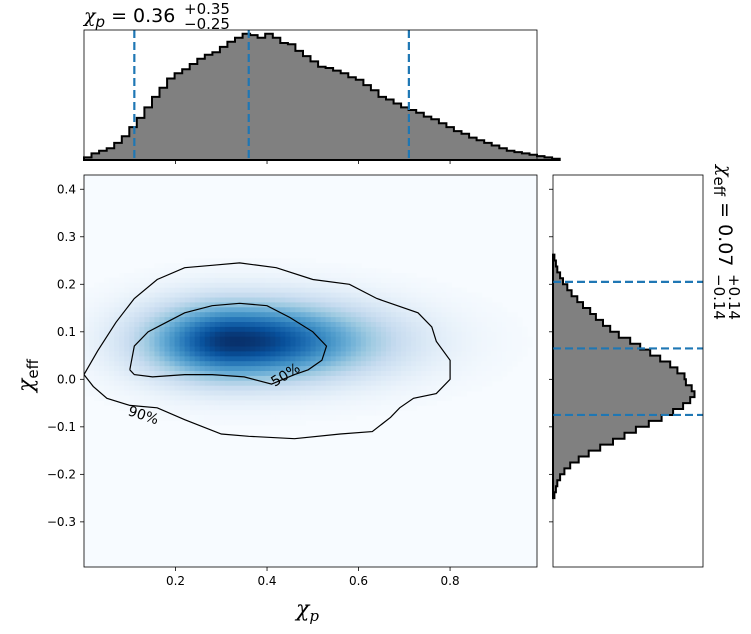  What do you see at coordinates (726, 241) in the screenshot?
I see `right-title: χeff = 0.07 +0.14 −0.14` at bounding box center [726, 241].